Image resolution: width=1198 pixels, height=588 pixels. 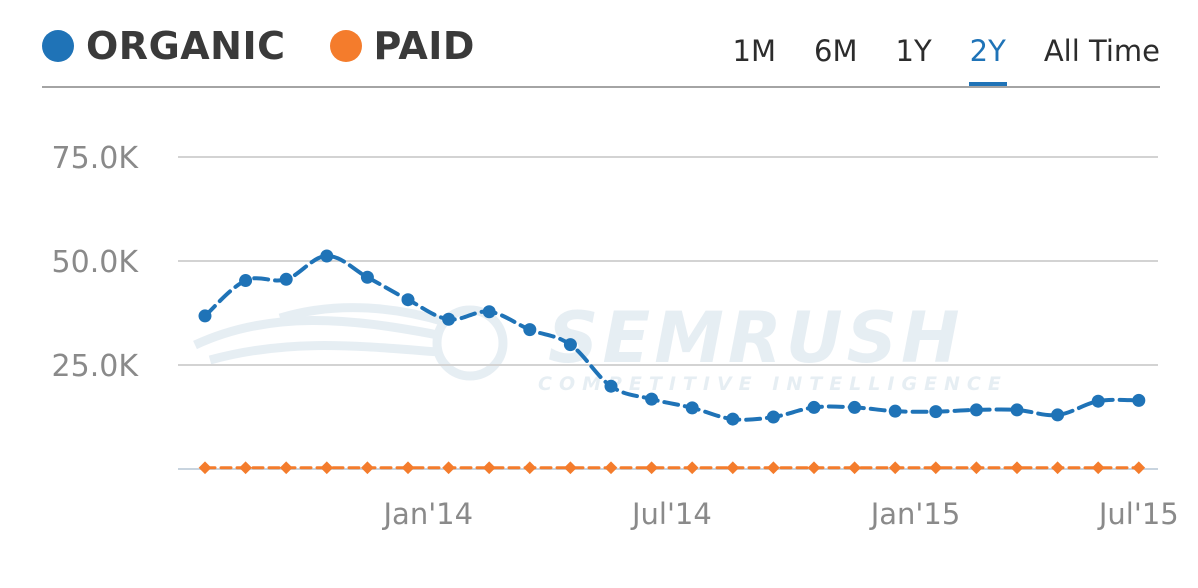 I want to click on legend-item-paid: PAID, so click(x=402, y=46).